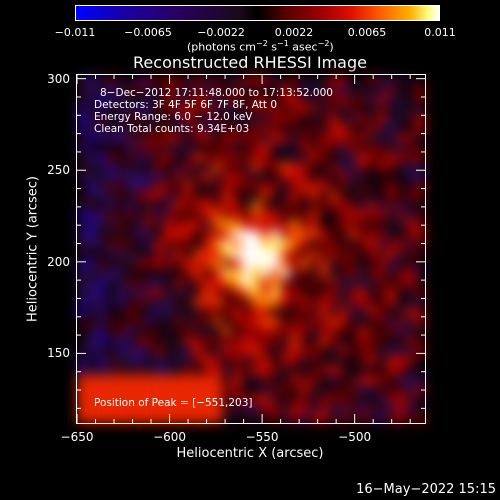 The image size is (500, 500). I want to click on x-tick-label: −550, so click(262, 437).